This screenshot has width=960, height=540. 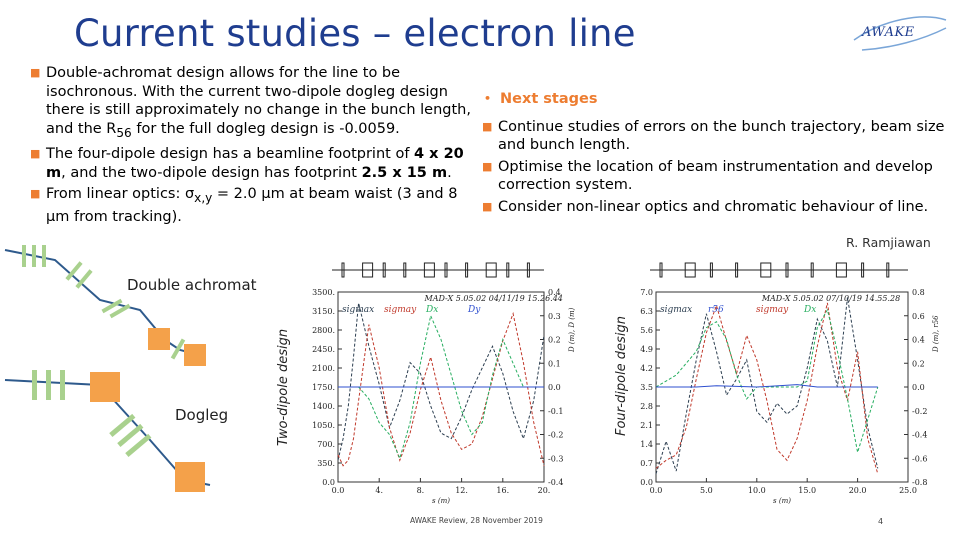 What do you see at coordinates (441, 389) in the screenshot?
I see `series-line-sigmay` at bounding box center [441, 389].